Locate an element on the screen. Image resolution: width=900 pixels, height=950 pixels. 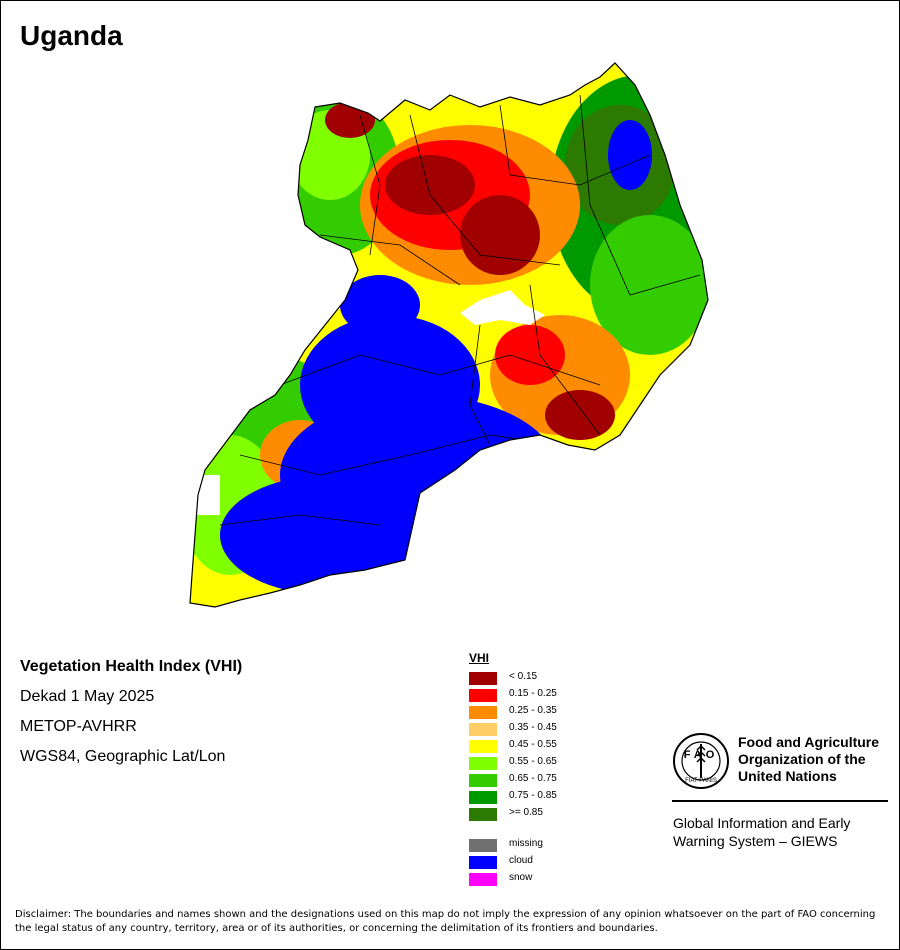
vhi-legend-item: 0.55 - 0.65 is located at coordinates (513, 763).